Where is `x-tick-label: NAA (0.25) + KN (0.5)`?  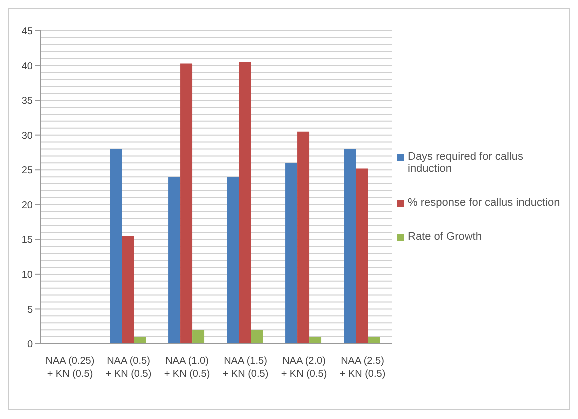
x-tick-label: NAA (0.25) + KN (0.5) is located at coordinates (70, 368).